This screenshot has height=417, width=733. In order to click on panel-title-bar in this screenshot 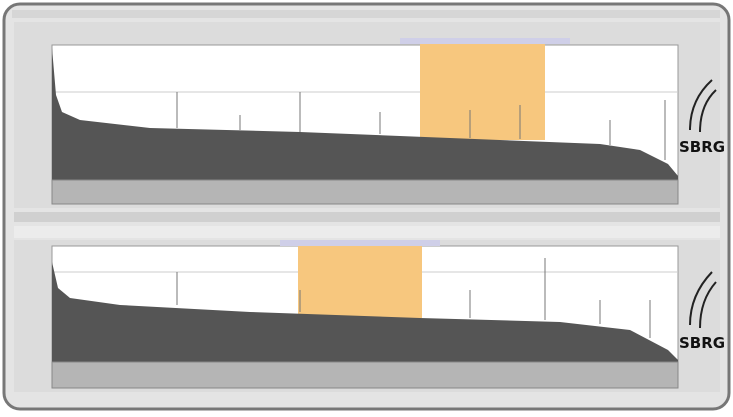, I will do `click(367, 217)`.